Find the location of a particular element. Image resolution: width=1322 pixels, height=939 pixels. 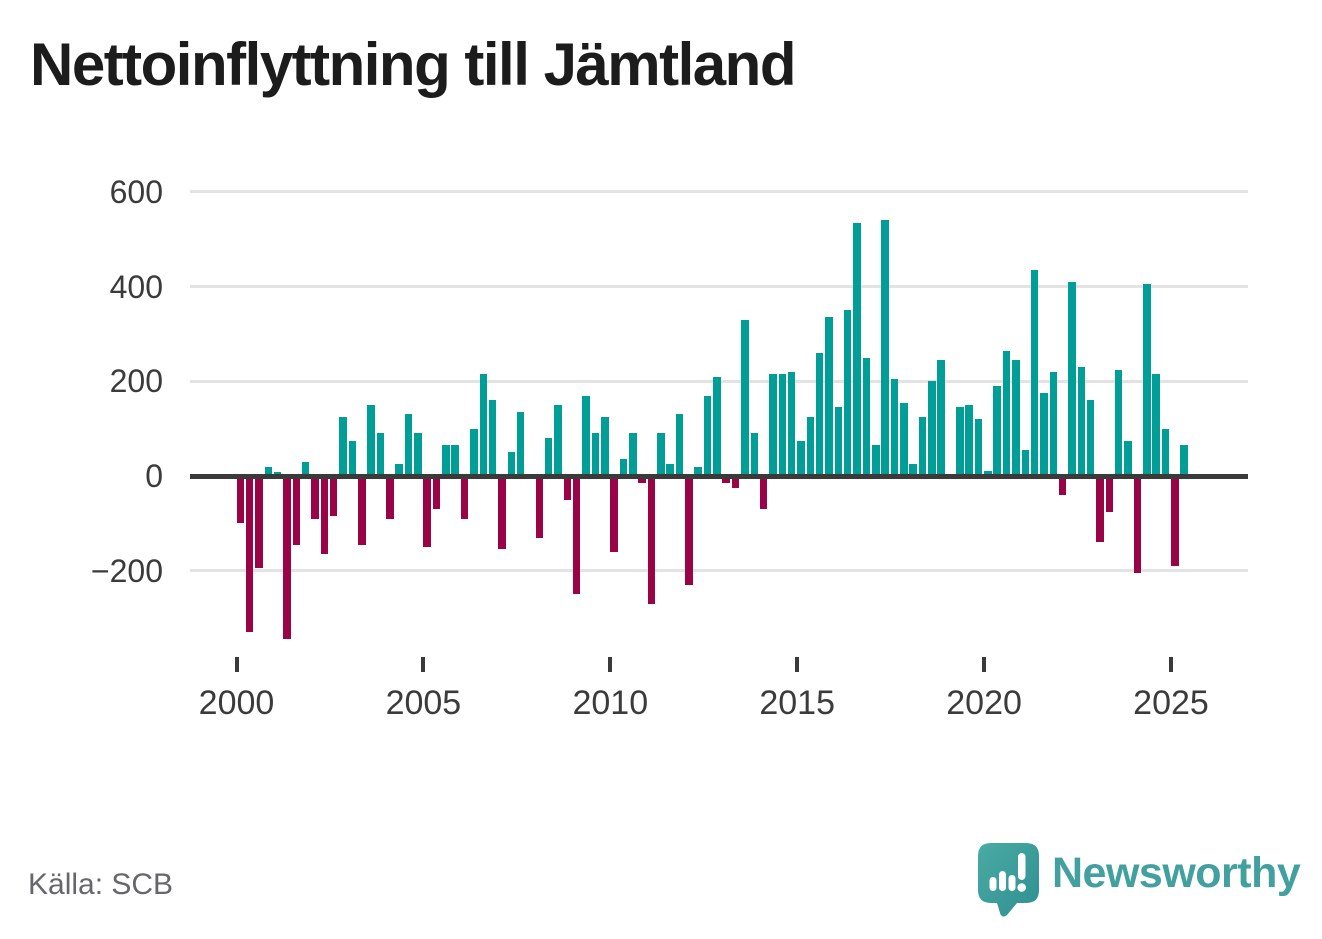

brand-logo: Newsworthy is located at coordinates (1139, 883).